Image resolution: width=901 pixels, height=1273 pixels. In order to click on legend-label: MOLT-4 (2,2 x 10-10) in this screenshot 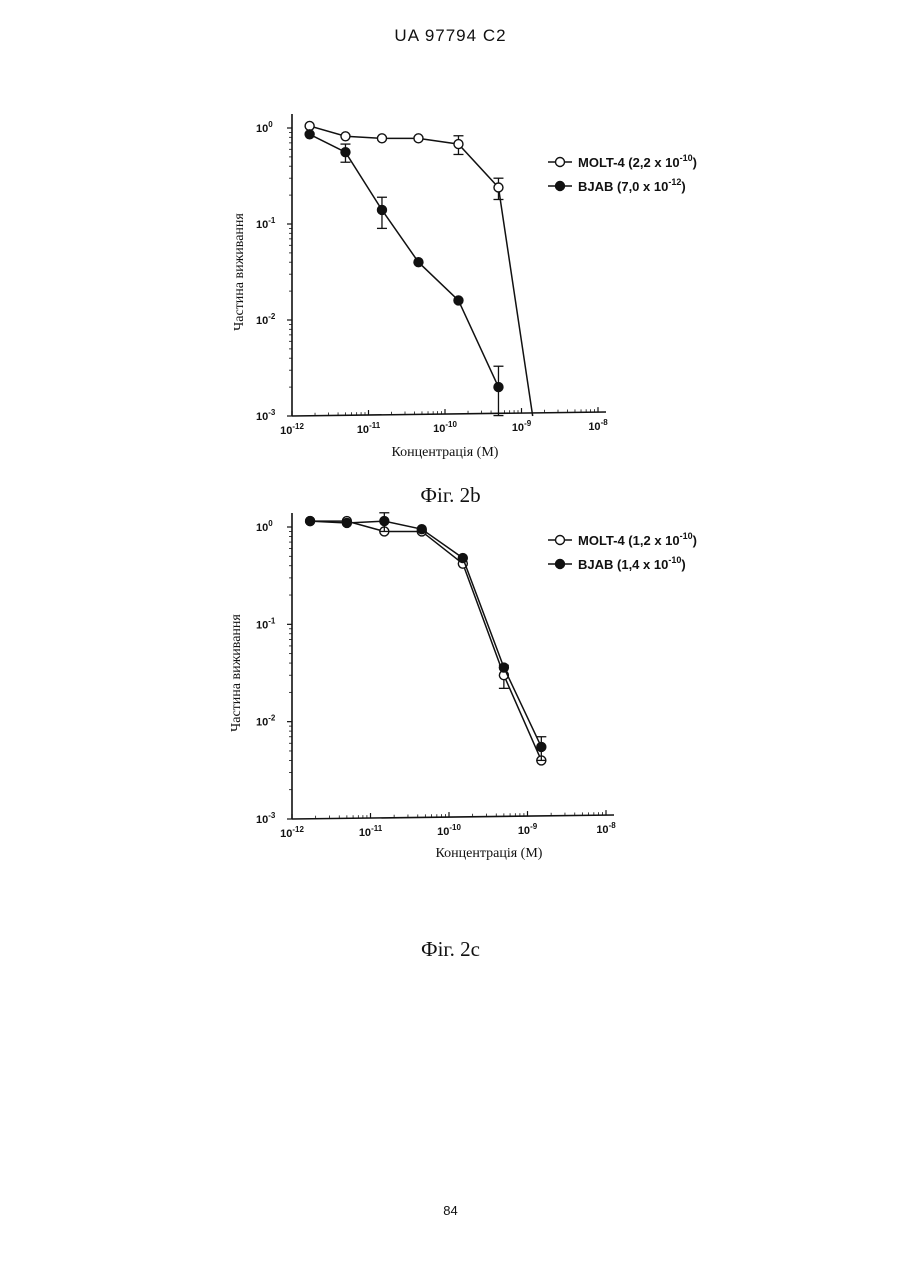, I will do `click(637, 161)`.